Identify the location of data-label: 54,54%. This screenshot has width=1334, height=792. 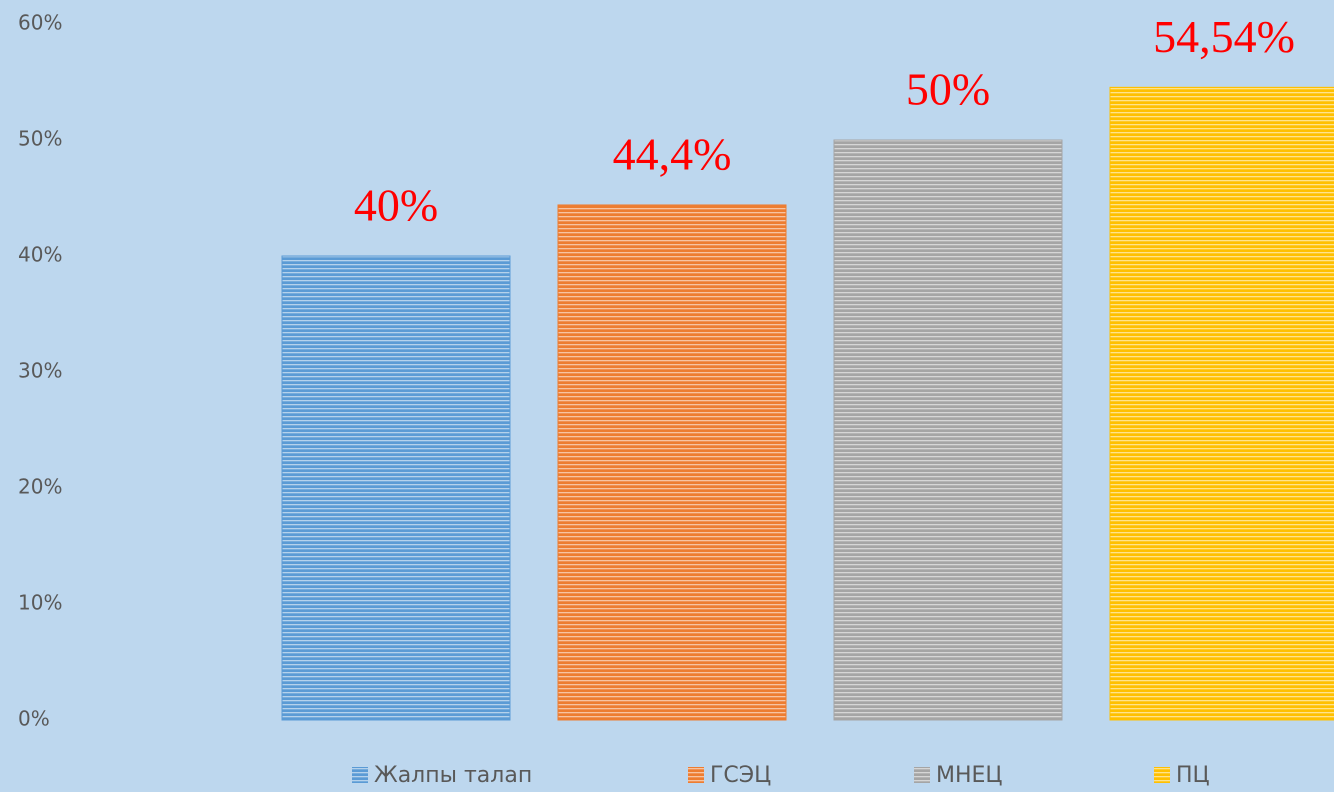
(1224, 36).